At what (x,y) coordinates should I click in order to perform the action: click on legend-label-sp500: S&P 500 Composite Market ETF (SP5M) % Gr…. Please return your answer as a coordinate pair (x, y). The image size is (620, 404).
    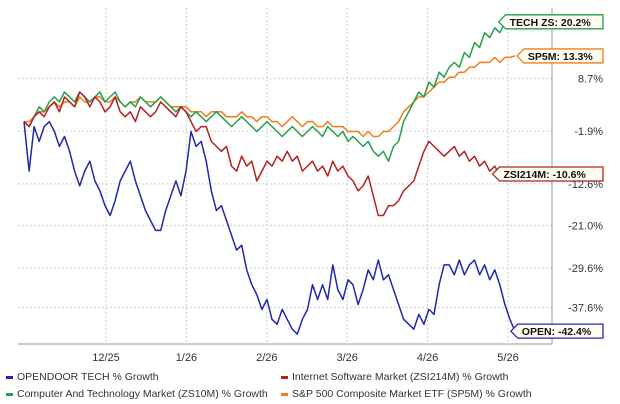
    Looking at the image, I should click on (412, 394).